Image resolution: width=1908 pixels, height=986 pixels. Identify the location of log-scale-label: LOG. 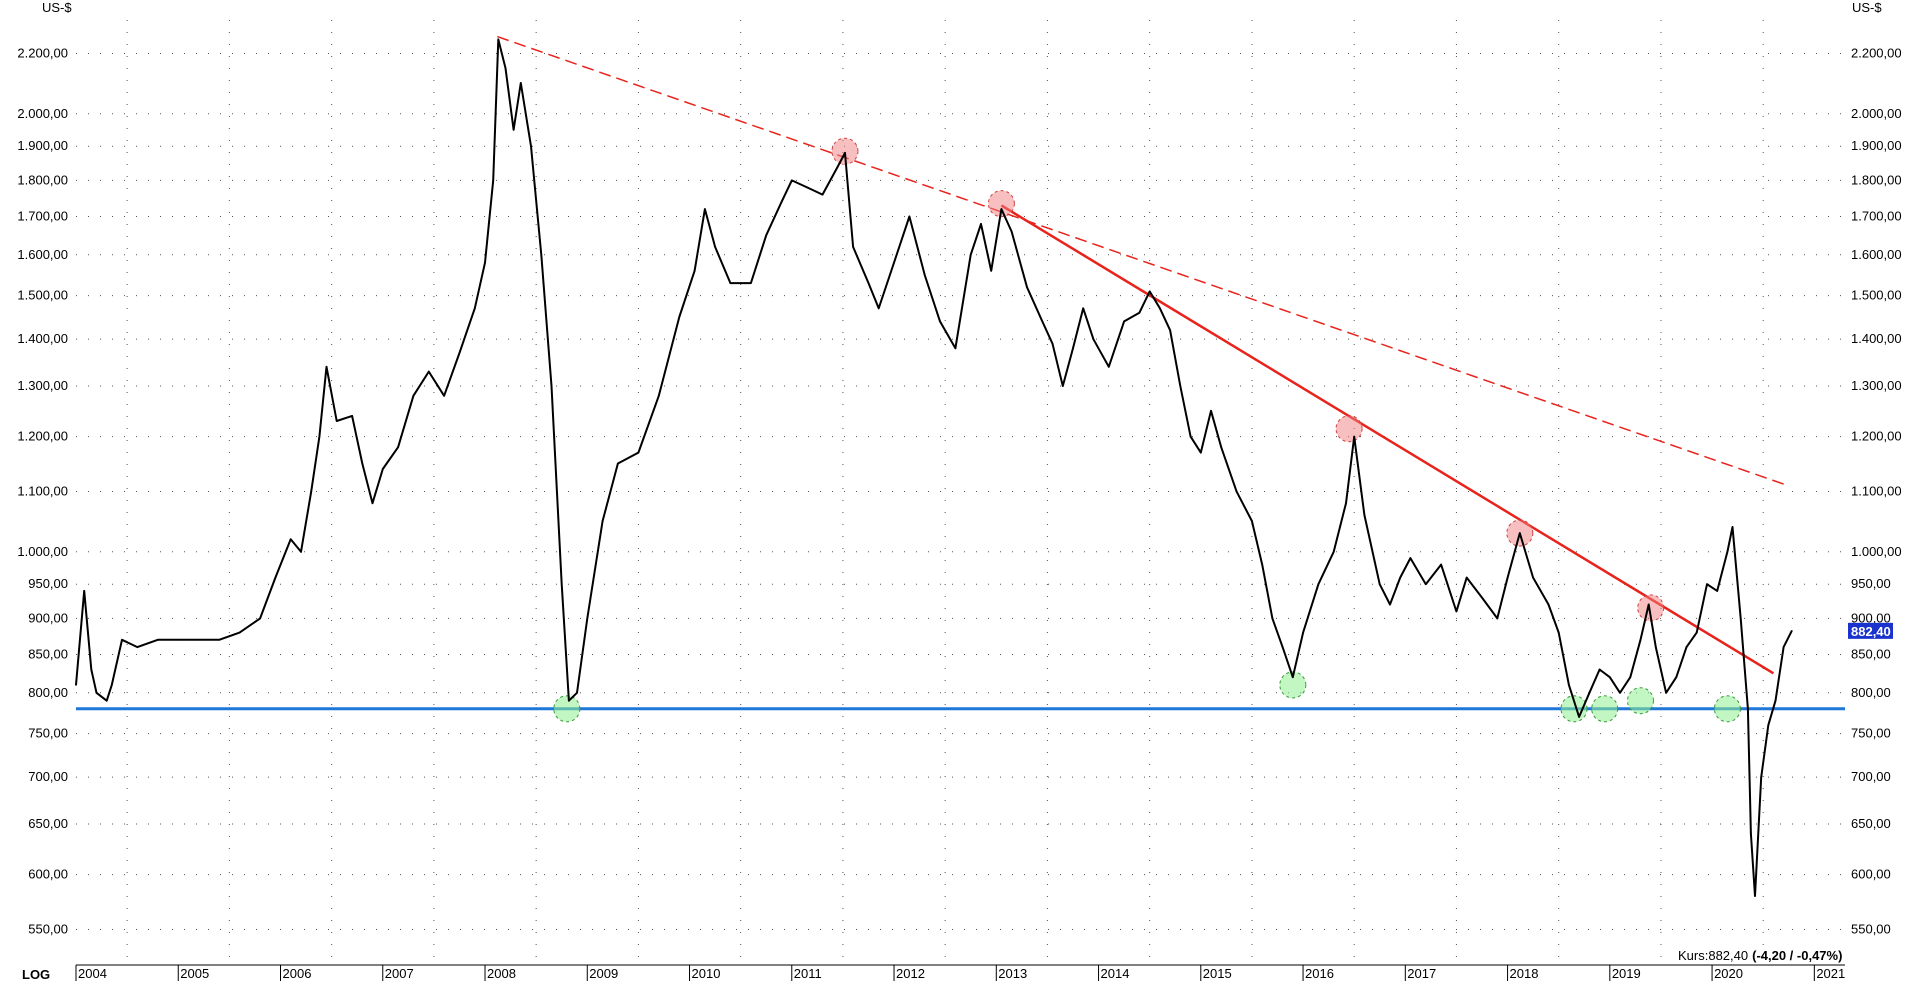
(36, 974).